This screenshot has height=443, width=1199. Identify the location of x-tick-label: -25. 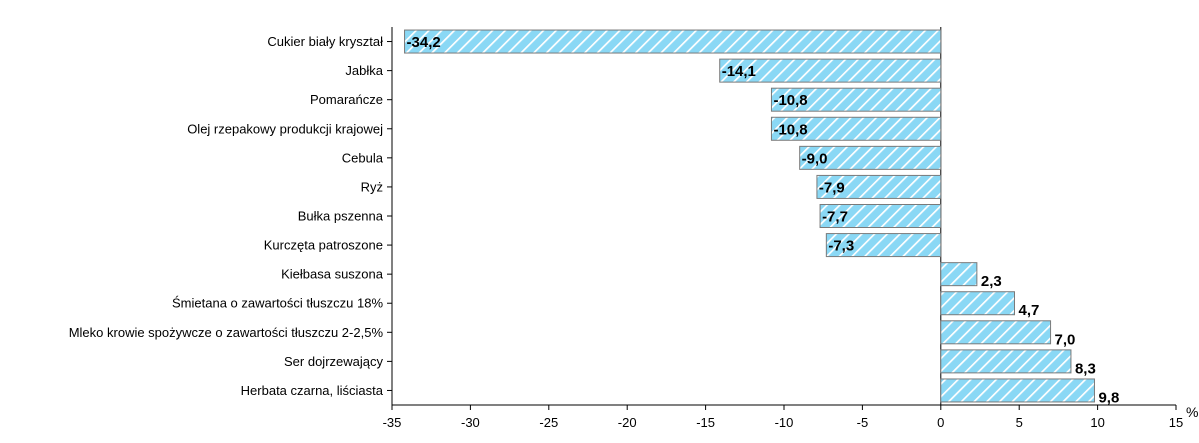
(548, 422).